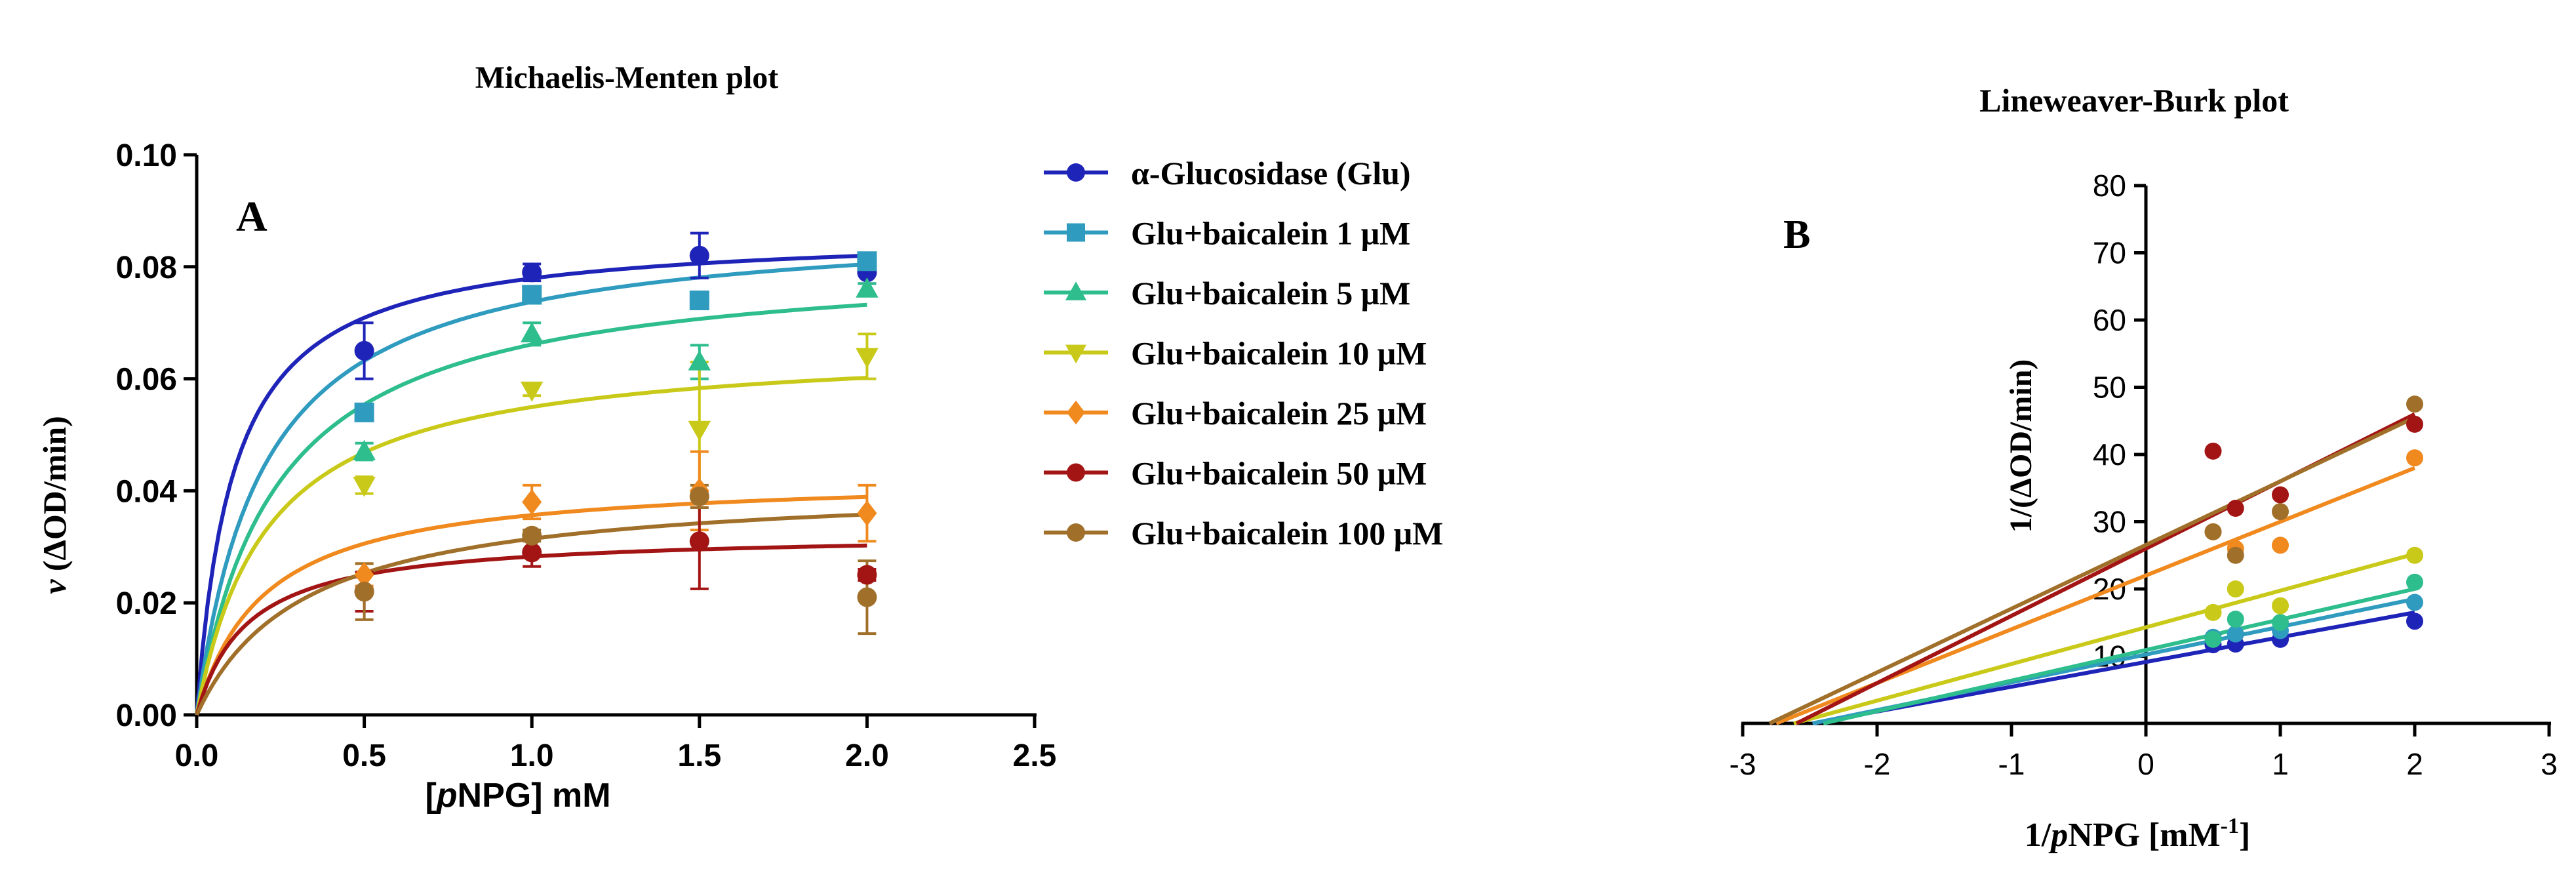  Describe the element at coordinates (1796, 235) in the screenshot. I see `panel-b-label: B` at that location.